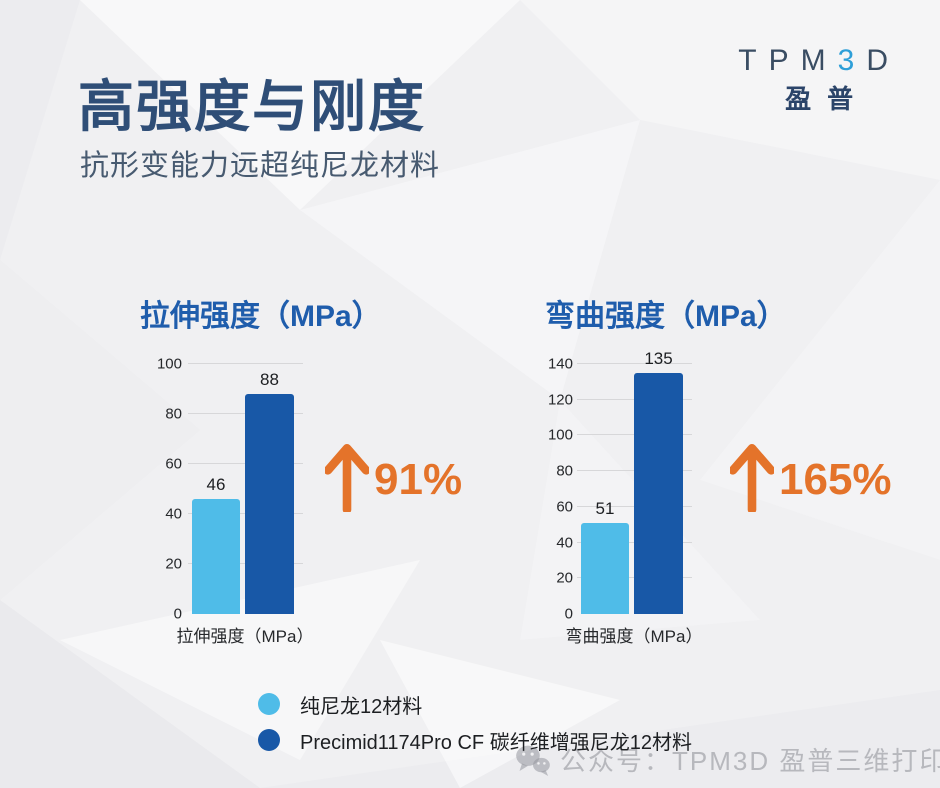 The width and height of the screenshot is (940, 788). Describe the element at coordinates (269, 379) in the screenshot. I see `bar-value-label: 88` at that location.